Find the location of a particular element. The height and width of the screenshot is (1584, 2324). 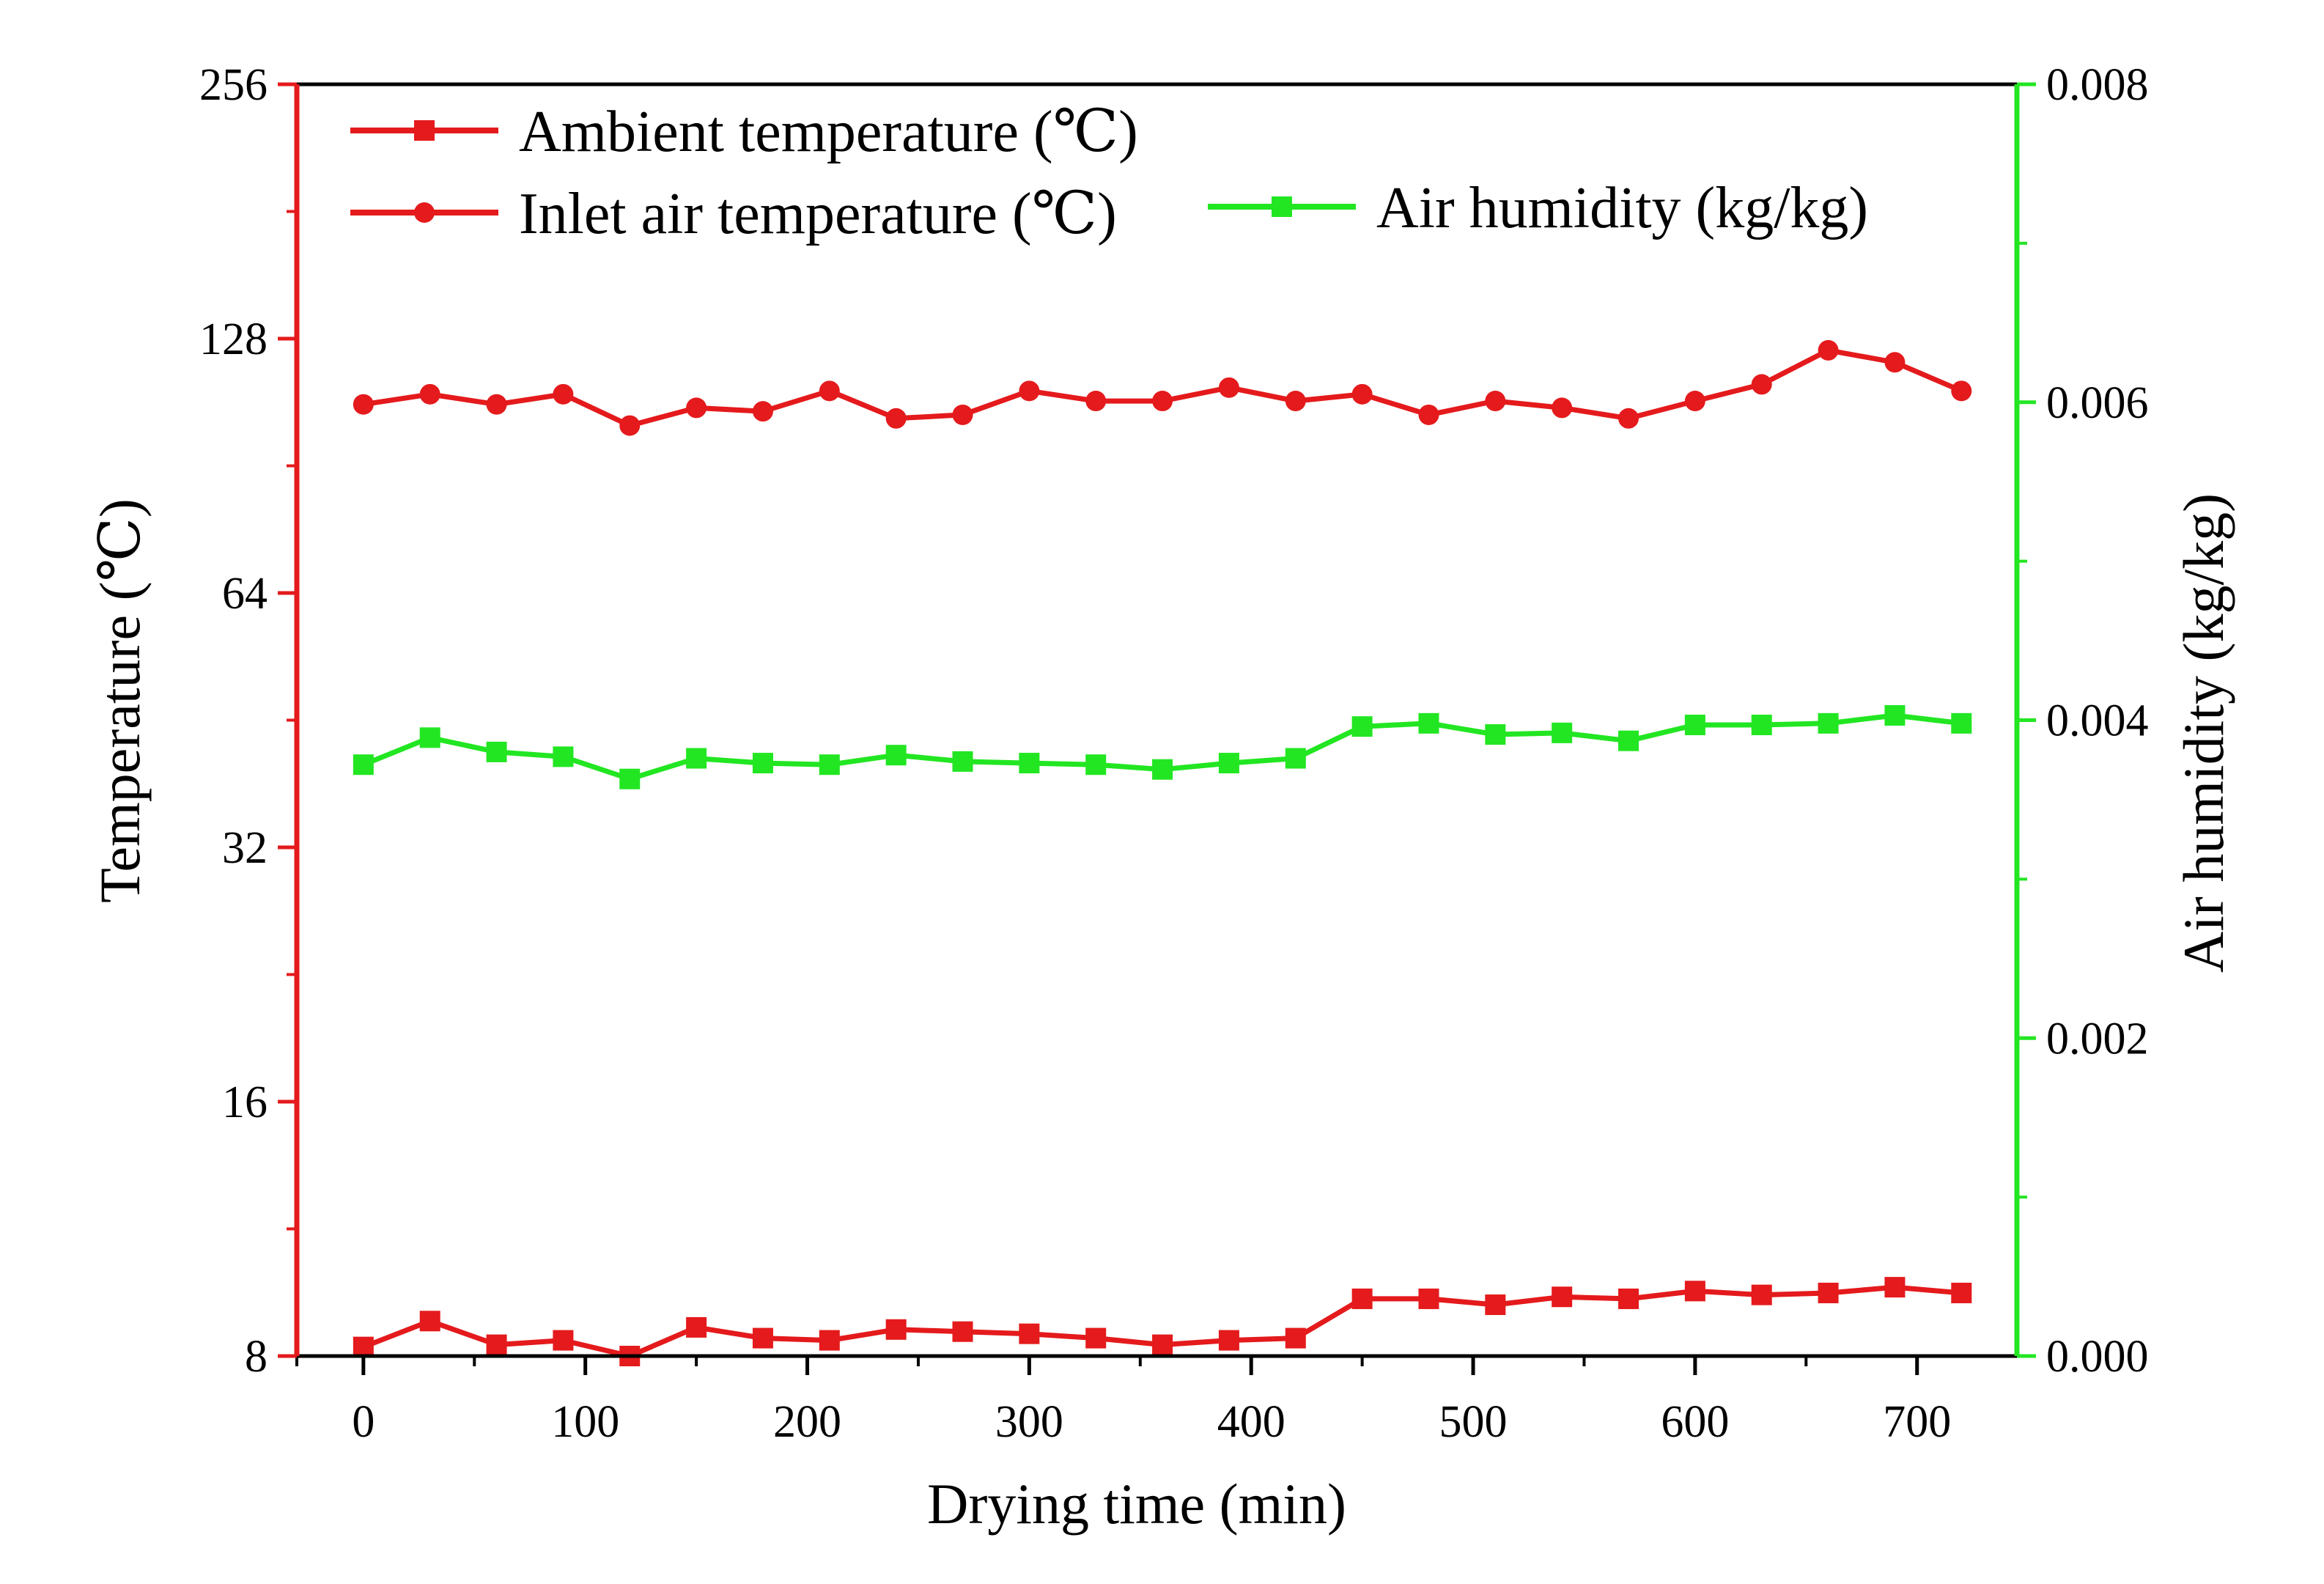

legend-label-humidity: Air humidity (kg/kg) is located at coordinates (1622, 208).